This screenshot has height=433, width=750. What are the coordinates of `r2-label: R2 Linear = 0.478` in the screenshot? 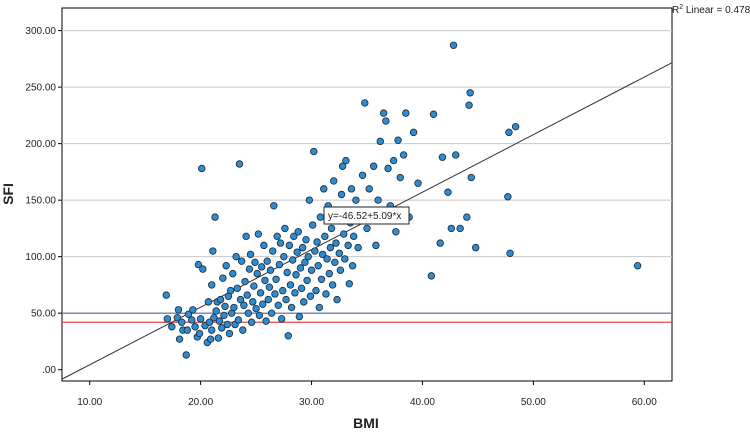 It's located at (711, 10).